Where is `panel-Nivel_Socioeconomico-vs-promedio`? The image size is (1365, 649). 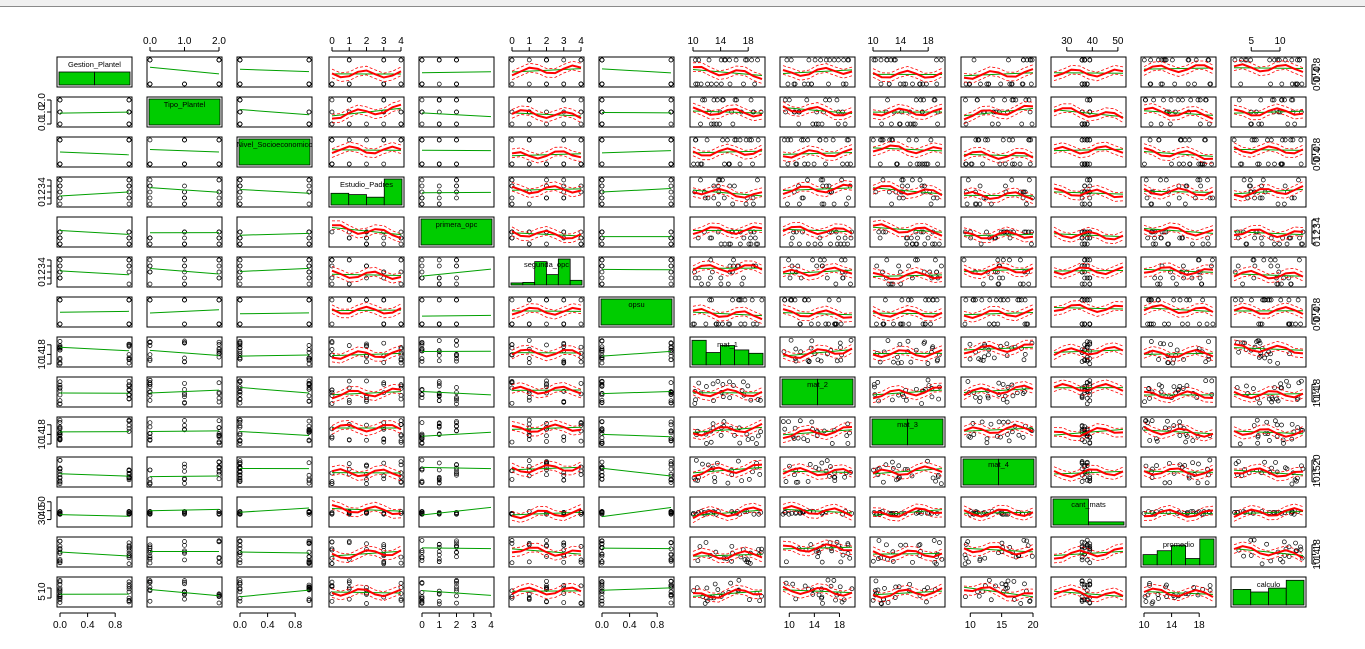
panel-Nivel_Socioeconomico-vs-promedio is located at coordinates (1178, 152).